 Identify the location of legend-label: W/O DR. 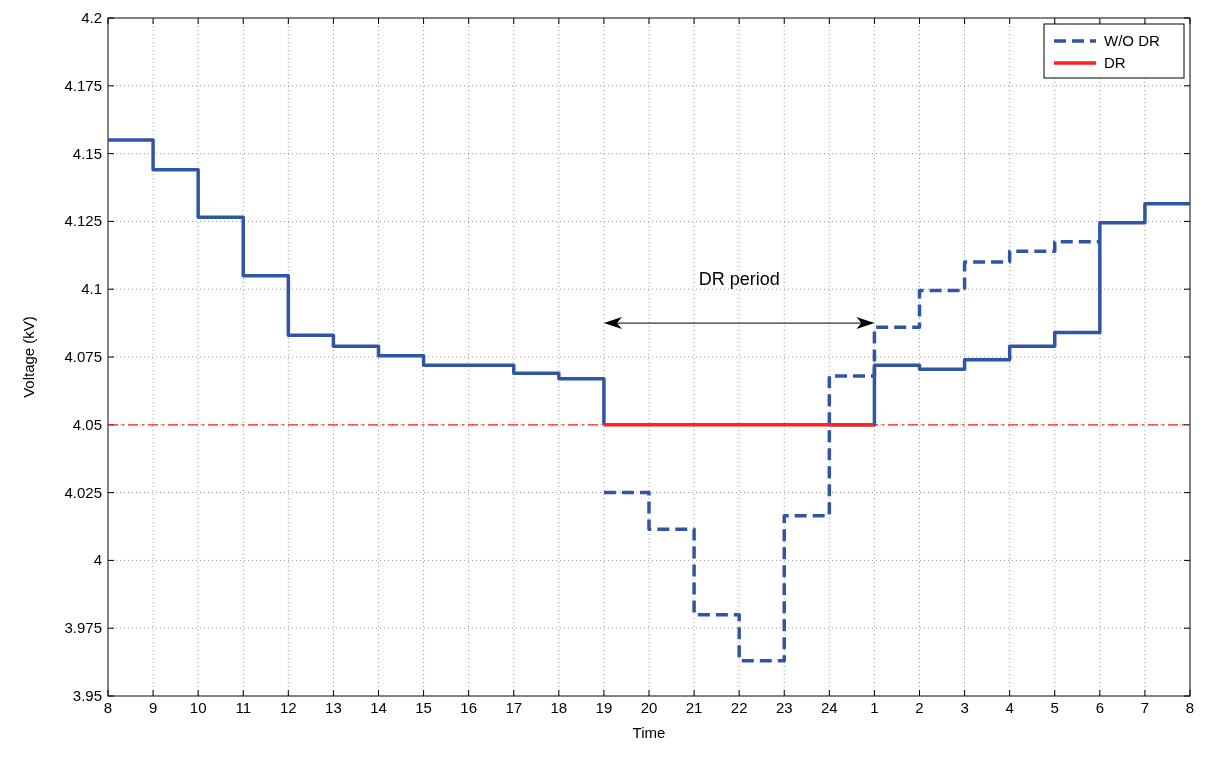
(1132, 40).